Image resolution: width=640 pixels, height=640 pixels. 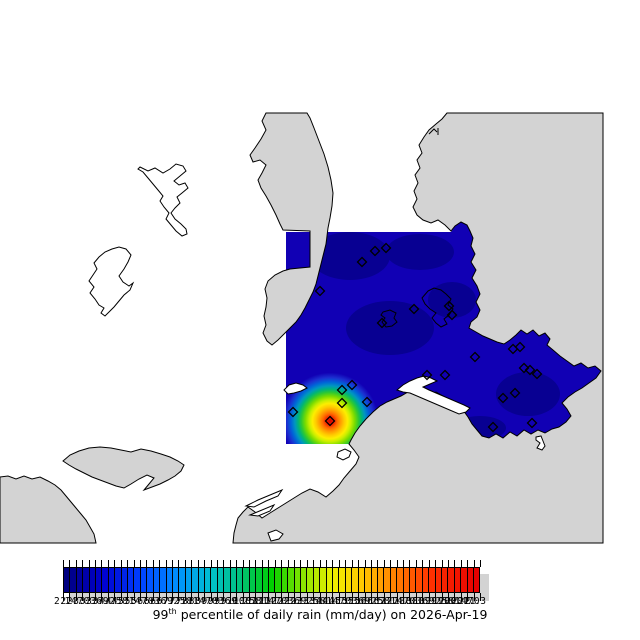 I want to click on colorbar-tick-label: 20.4, so click(x=456, y=601).